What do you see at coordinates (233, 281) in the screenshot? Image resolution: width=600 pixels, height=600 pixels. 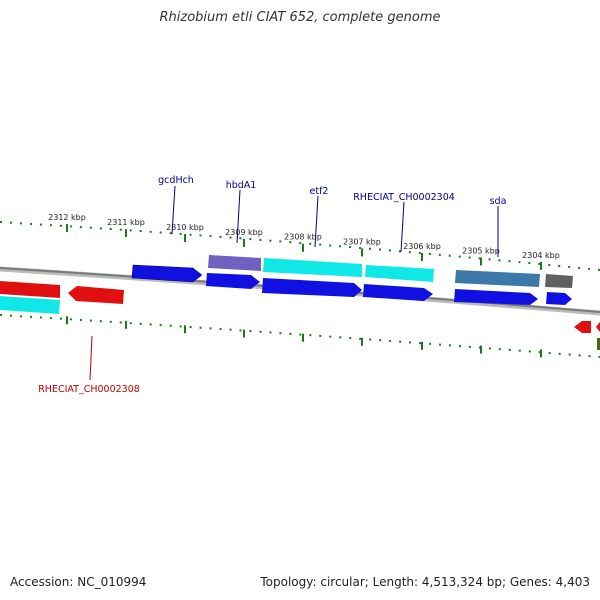 I see `gene-hbdA1-arrow` at bounding box center [233, 281].